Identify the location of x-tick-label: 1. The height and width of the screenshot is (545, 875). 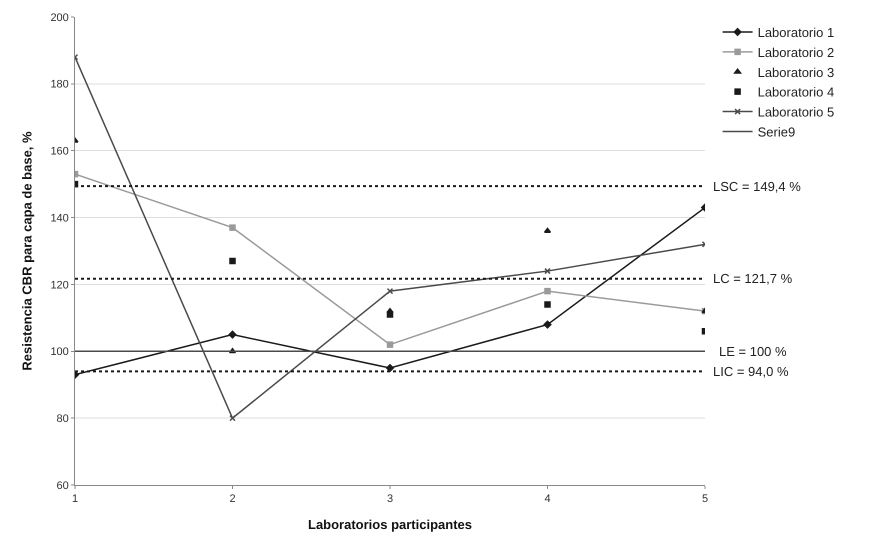
(75, 499).